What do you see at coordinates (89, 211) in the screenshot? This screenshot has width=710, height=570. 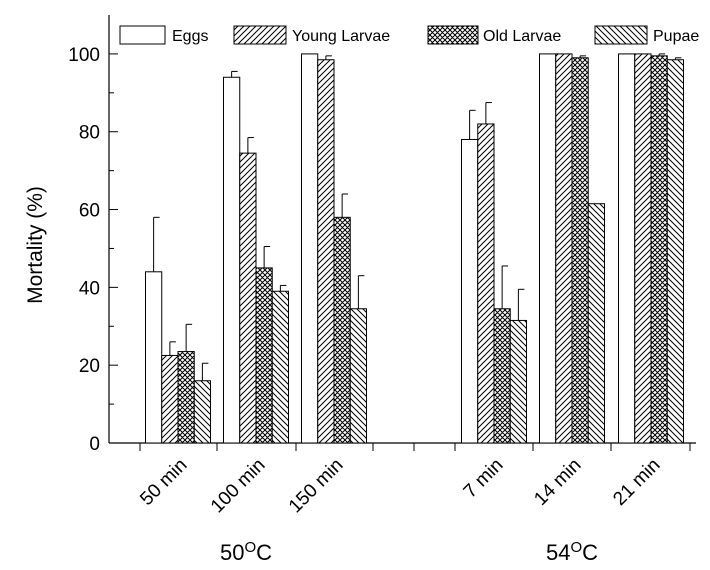 I see `y-tick-label: 60` at bounding box center [89, 211].